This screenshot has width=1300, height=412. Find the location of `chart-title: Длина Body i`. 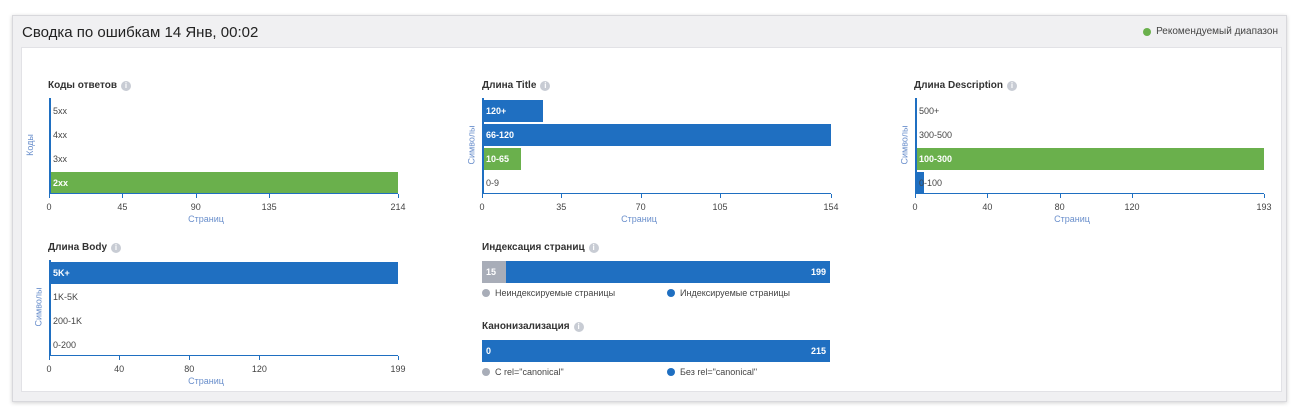

chart-title: Длина Body i is located at coordinates (85, 247).